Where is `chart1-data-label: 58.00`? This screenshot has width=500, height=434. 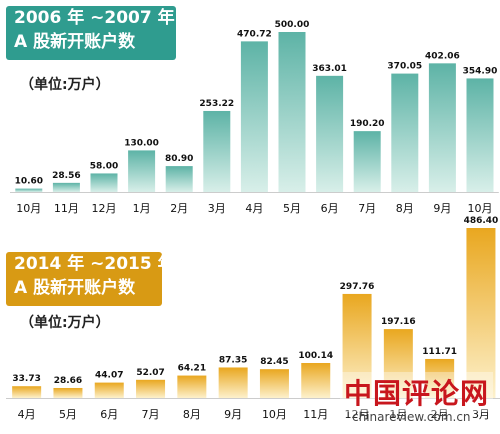 chart1-data-label: 58.00 is located at coordinates (104, 166).